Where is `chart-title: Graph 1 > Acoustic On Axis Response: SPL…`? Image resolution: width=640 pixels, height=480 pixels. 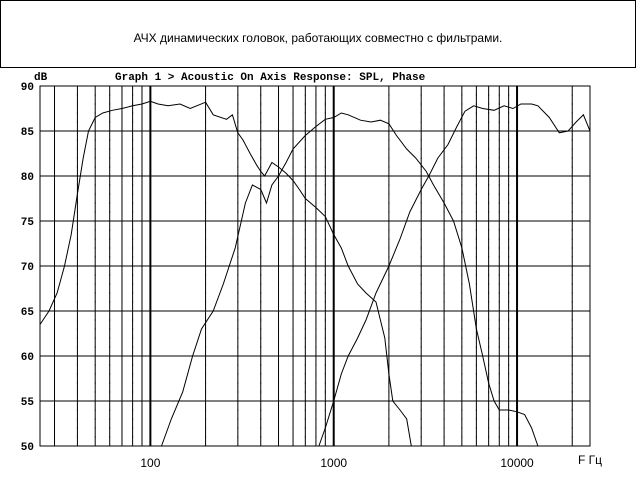 chart-title: Graph 1 > Acoustic On Axis Response: SPL… is located at coordinates (270, 78).